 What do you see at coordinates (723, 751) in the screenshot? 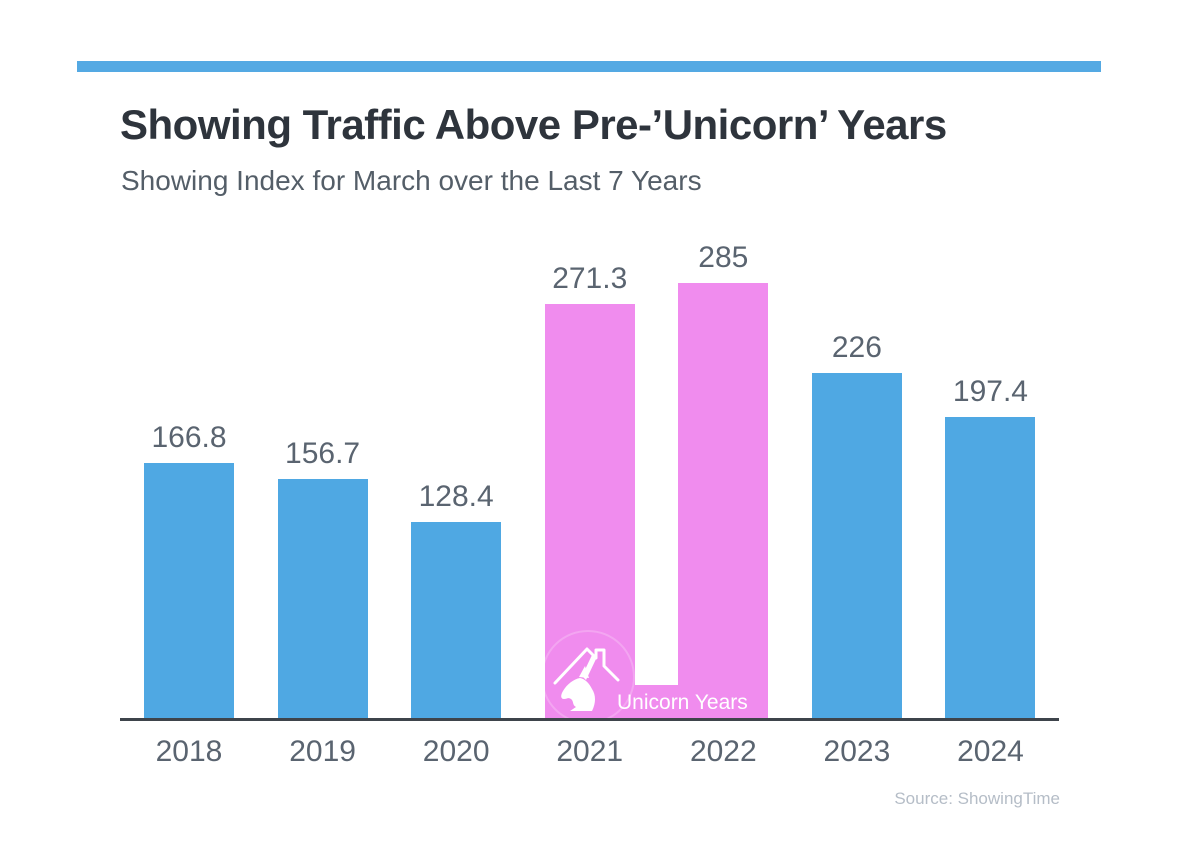
I see `x-tick-2022: 2022` at bounding box center [723, 751].